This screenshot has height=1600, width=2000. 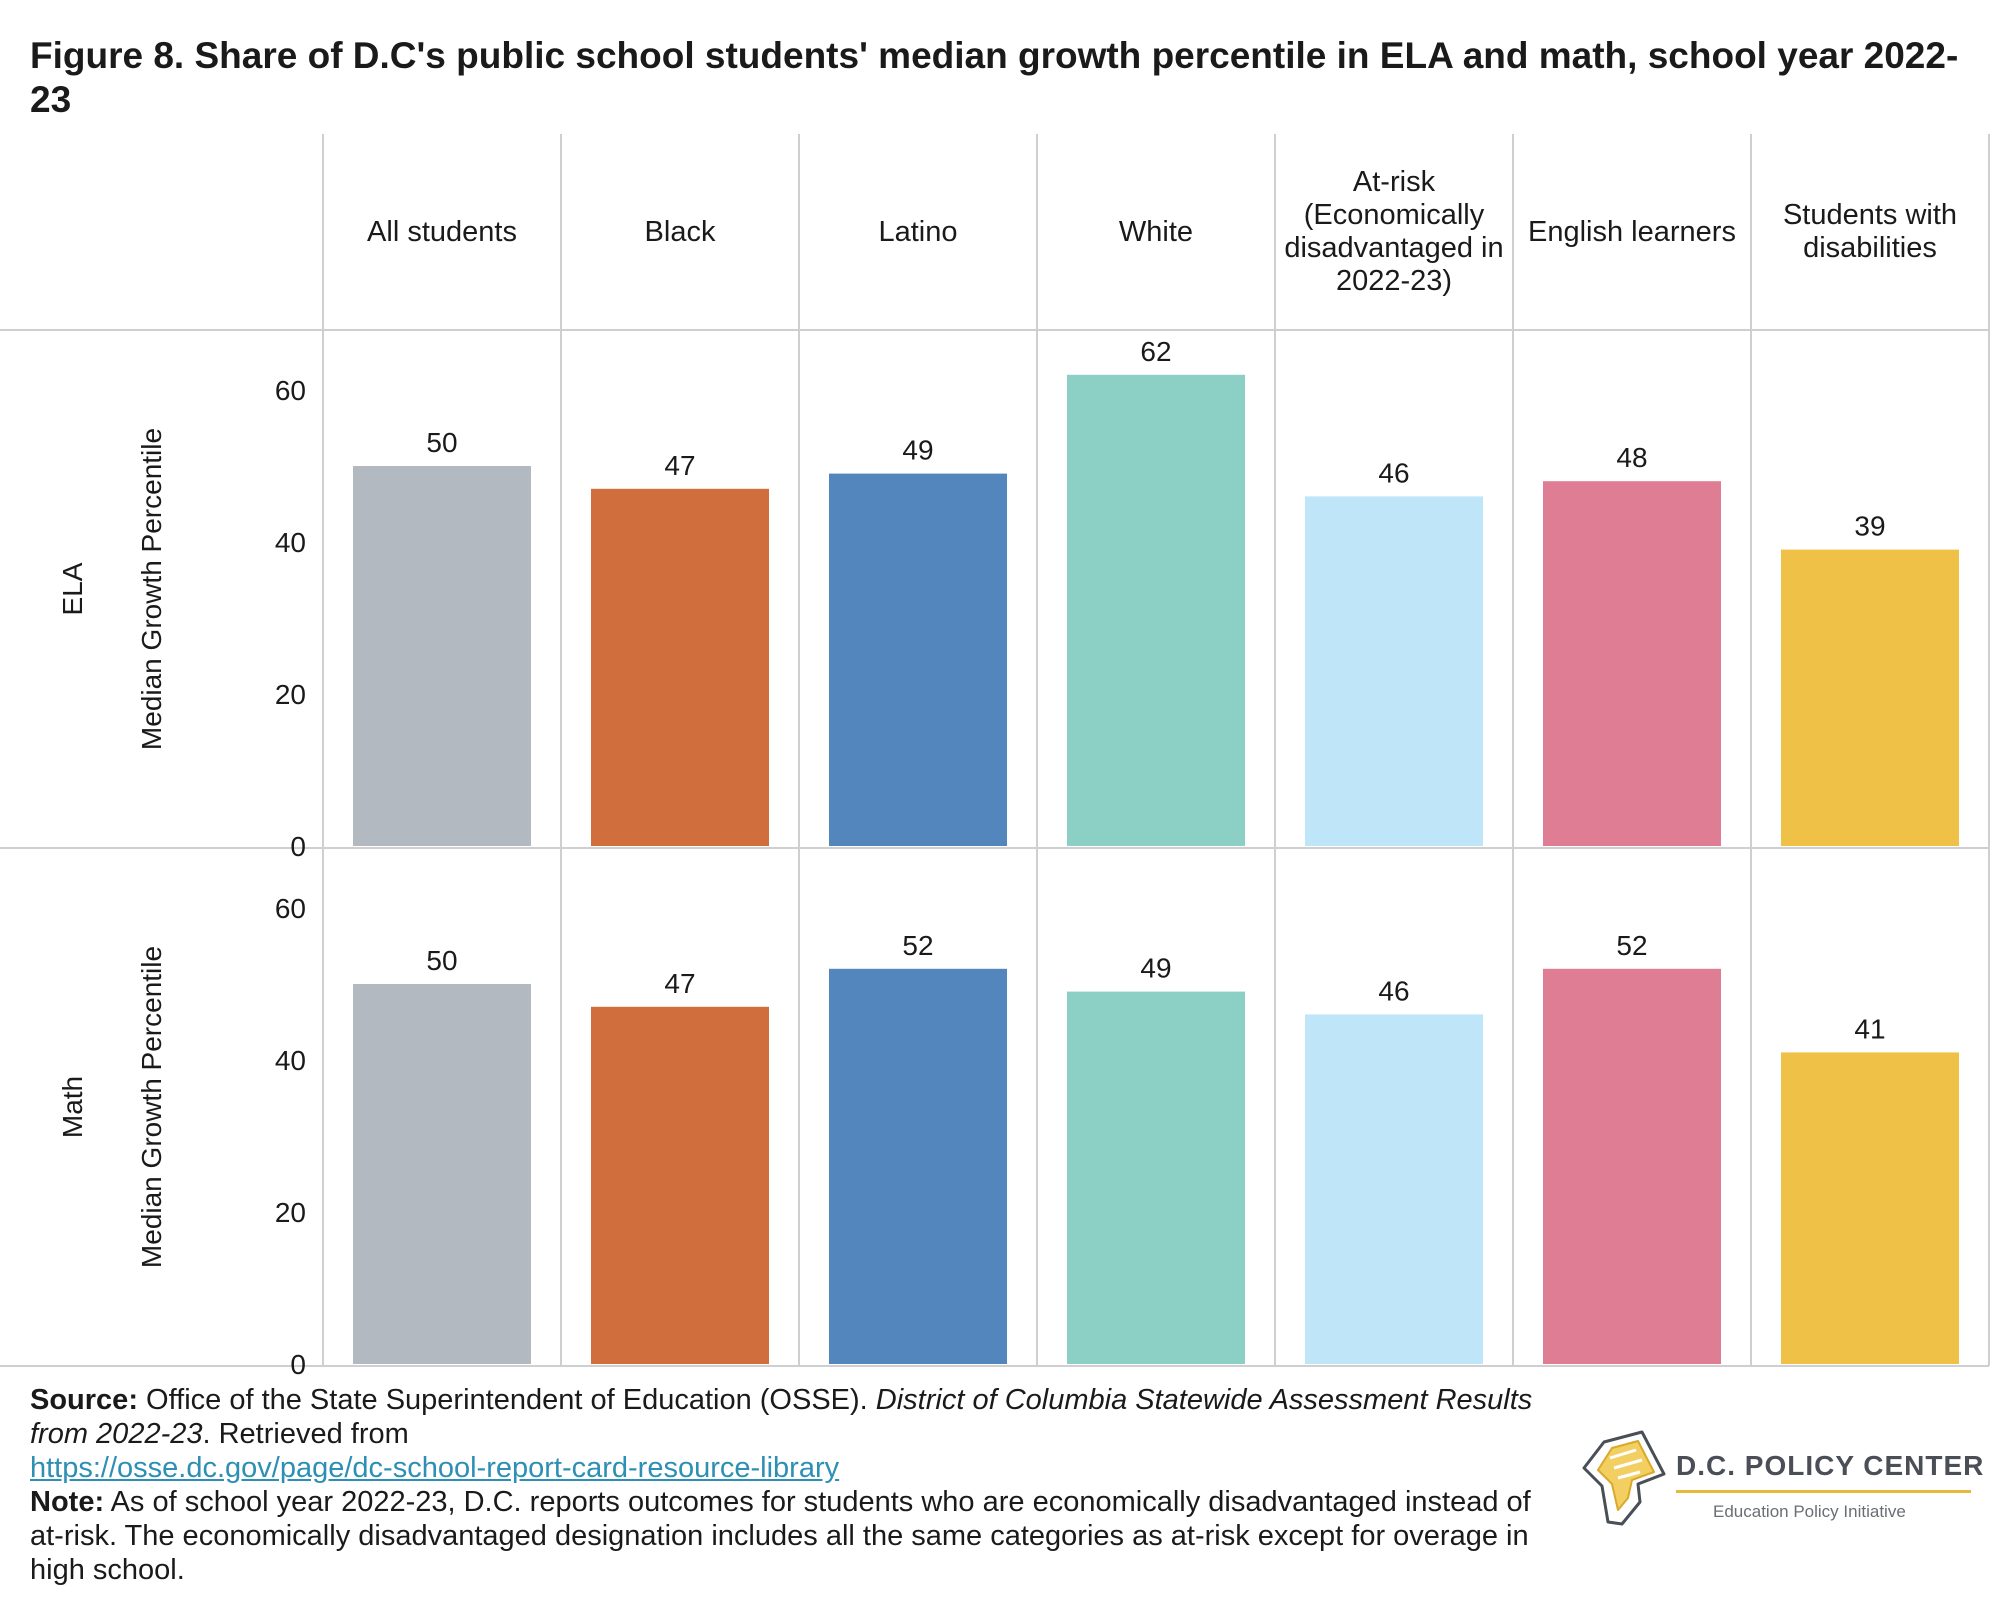 I want to click on data-label: 39, so click(x=1869, y=526).